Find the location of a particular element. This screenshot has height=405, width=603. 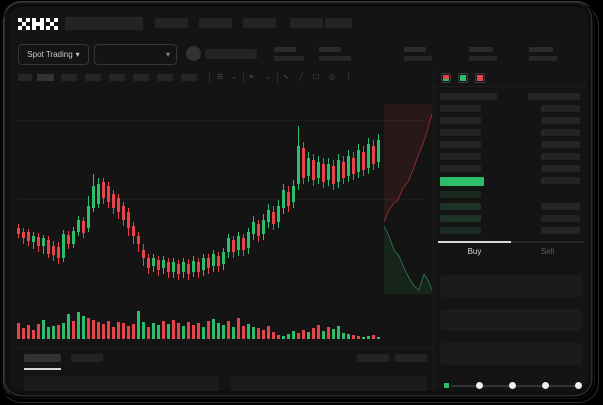

top-navigation-bar is located at coordinates (298, 23).